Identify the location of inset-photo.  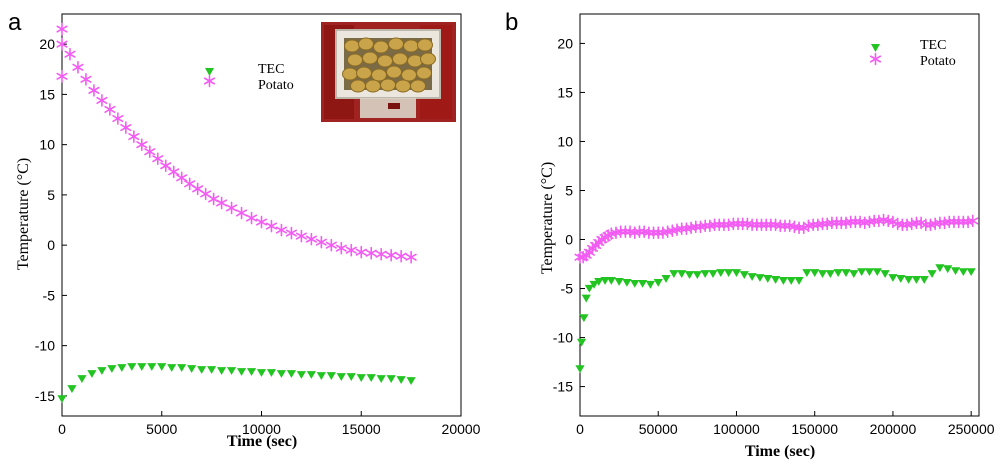
(388, 72).